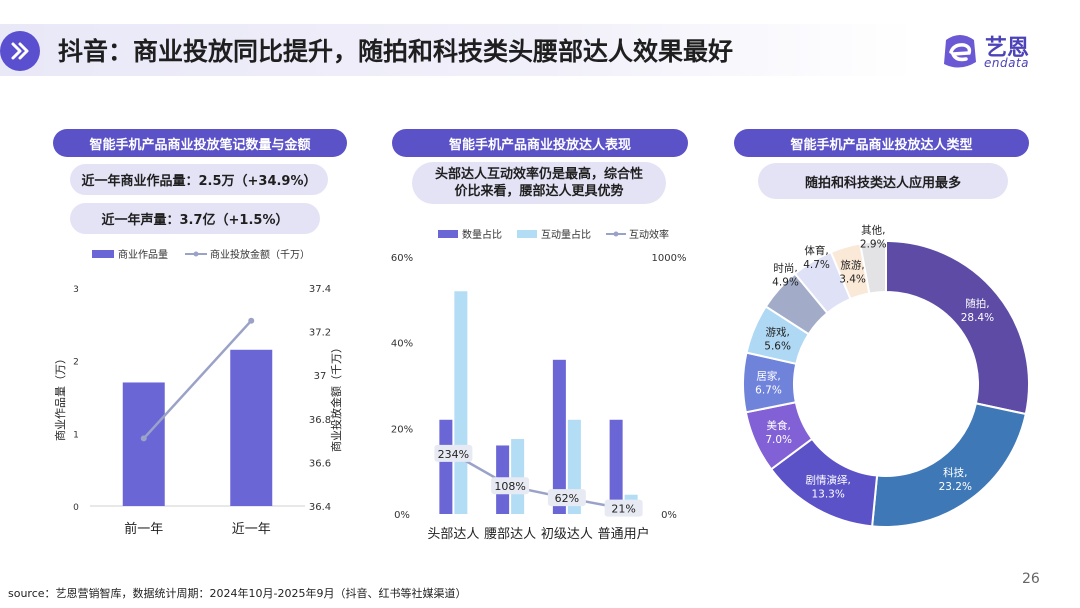 The height and width of the screenshot is (608, 1080). What do you see at coordinates (669, 515) in the screenshot?
I see `y2-tick-label: 0%` at bounding box center [669, 515].